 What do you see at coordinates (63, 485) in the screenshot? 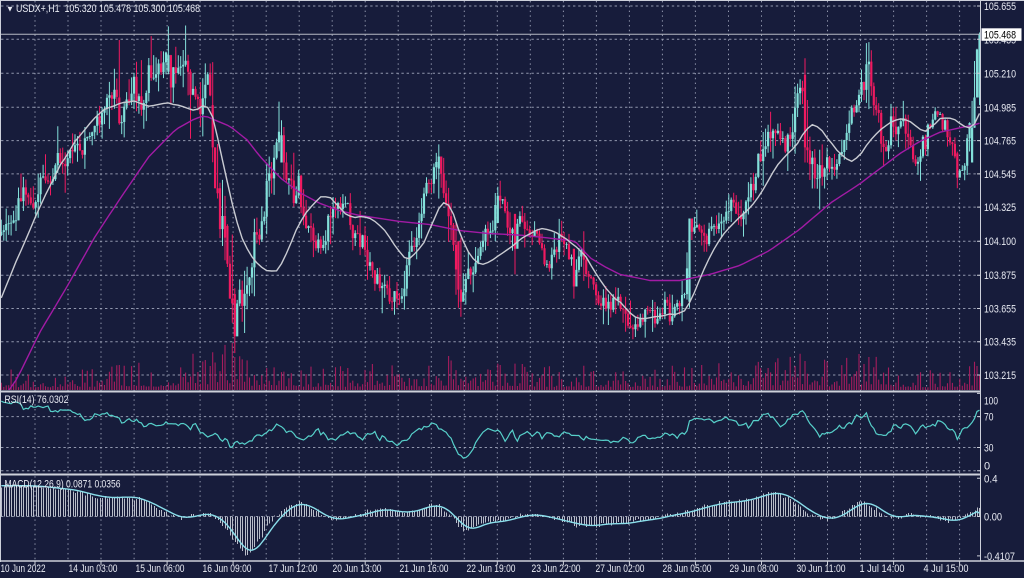
I see `svg-text: MACD(12,26,9) 0.0871 0.0356` at bounding box center [63, 485].